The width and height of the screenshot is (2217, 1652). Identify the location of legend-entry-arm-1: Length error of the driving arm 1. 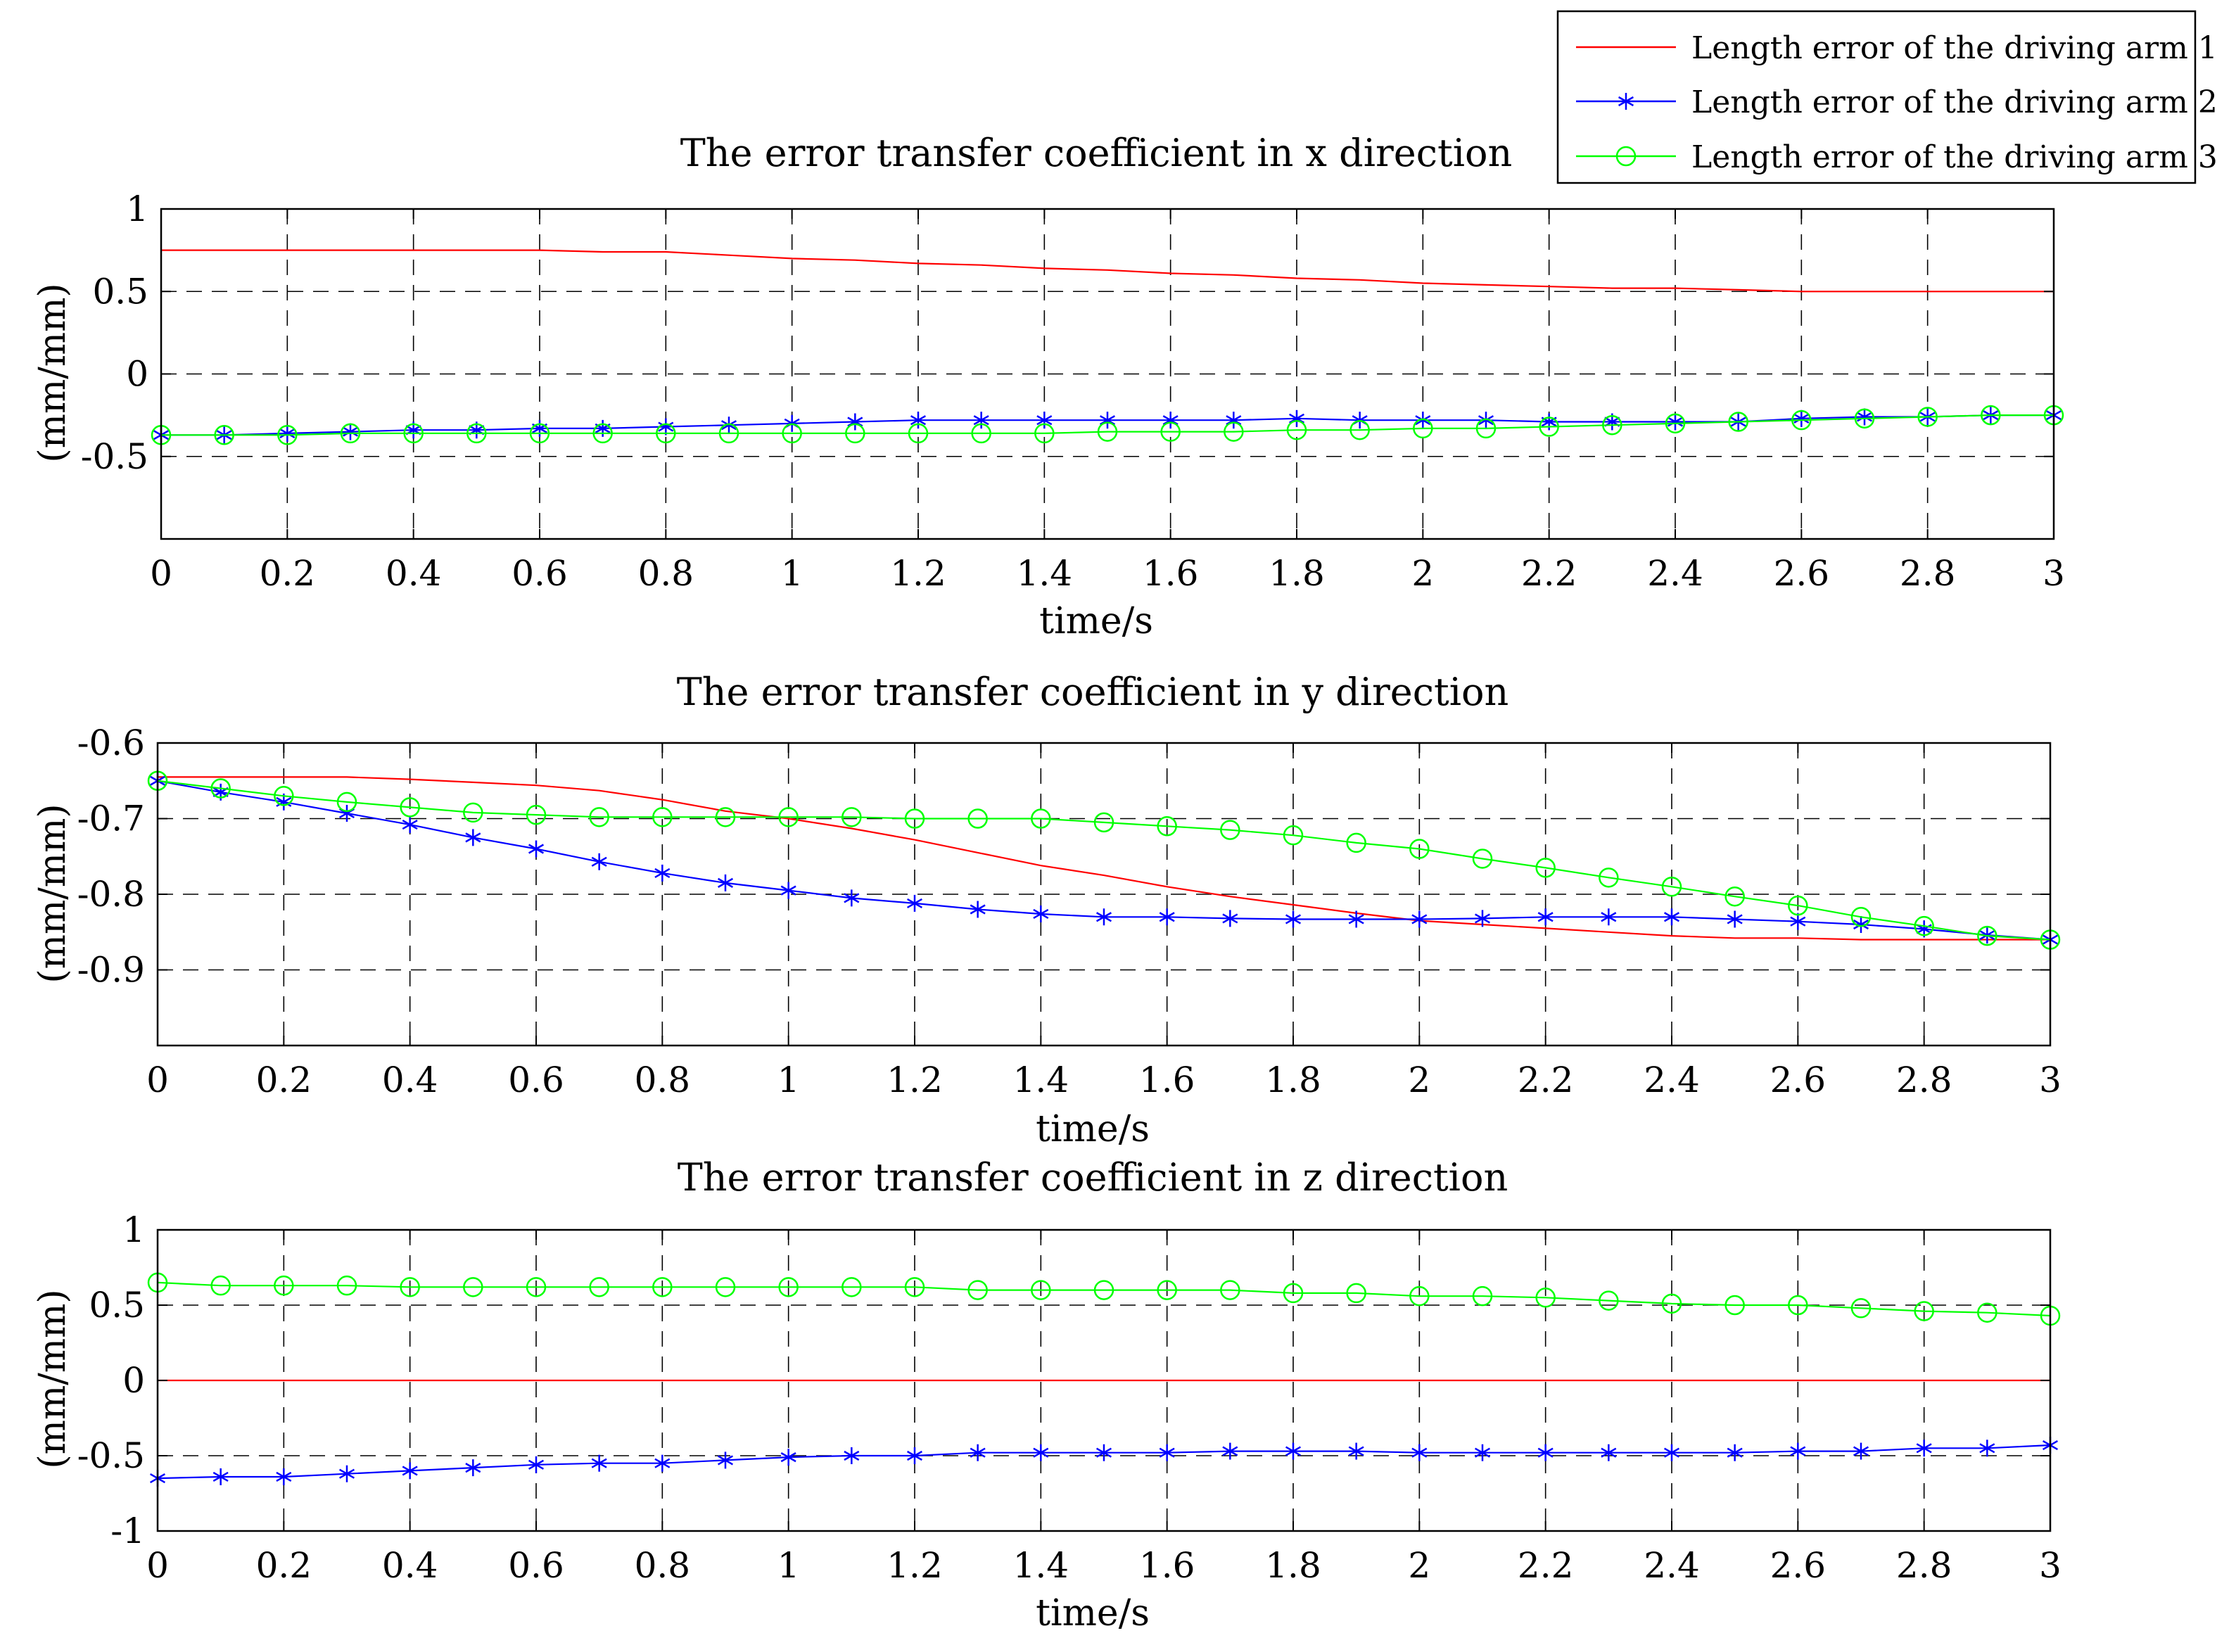
(1897, 48).